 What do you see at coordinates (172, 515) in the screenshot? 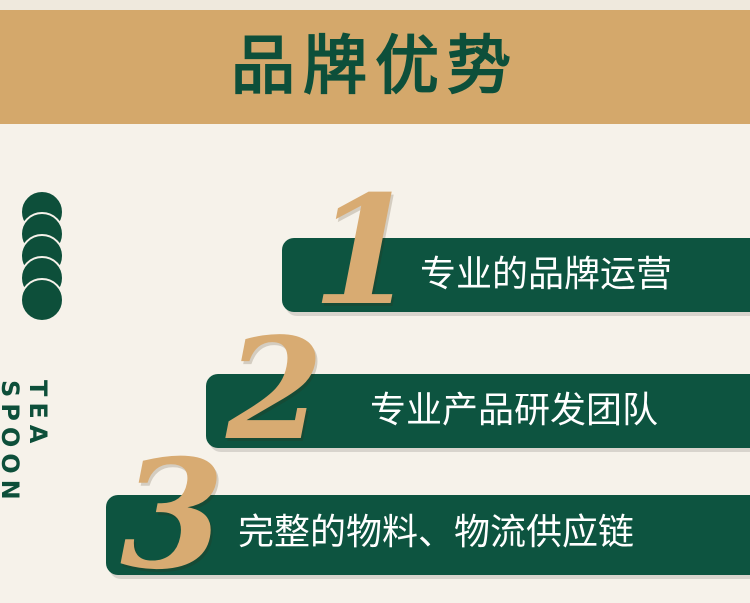
I see `advantage-number-3: 3` at bounding box center [172, 515].